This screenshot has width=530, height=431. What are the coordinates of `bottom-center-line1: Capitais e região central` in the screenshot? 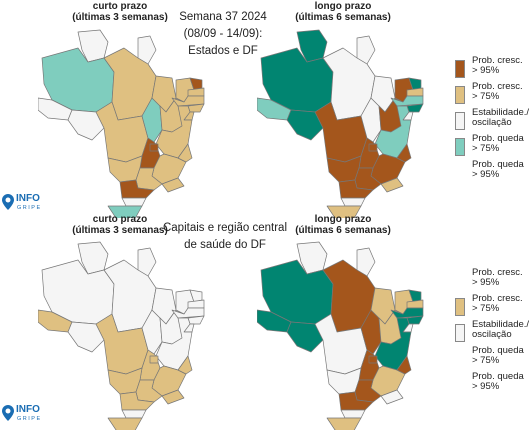 It's located at (224, 228).